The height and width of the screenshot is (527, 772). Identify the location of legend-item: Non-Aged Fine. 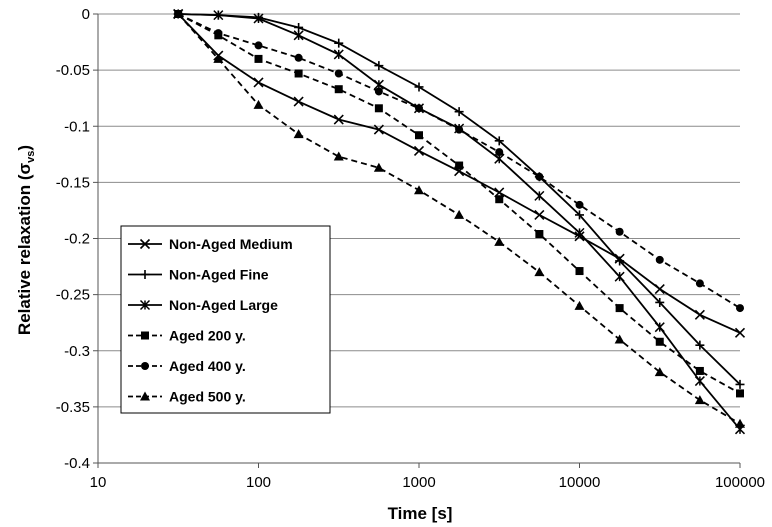
(198, 275).